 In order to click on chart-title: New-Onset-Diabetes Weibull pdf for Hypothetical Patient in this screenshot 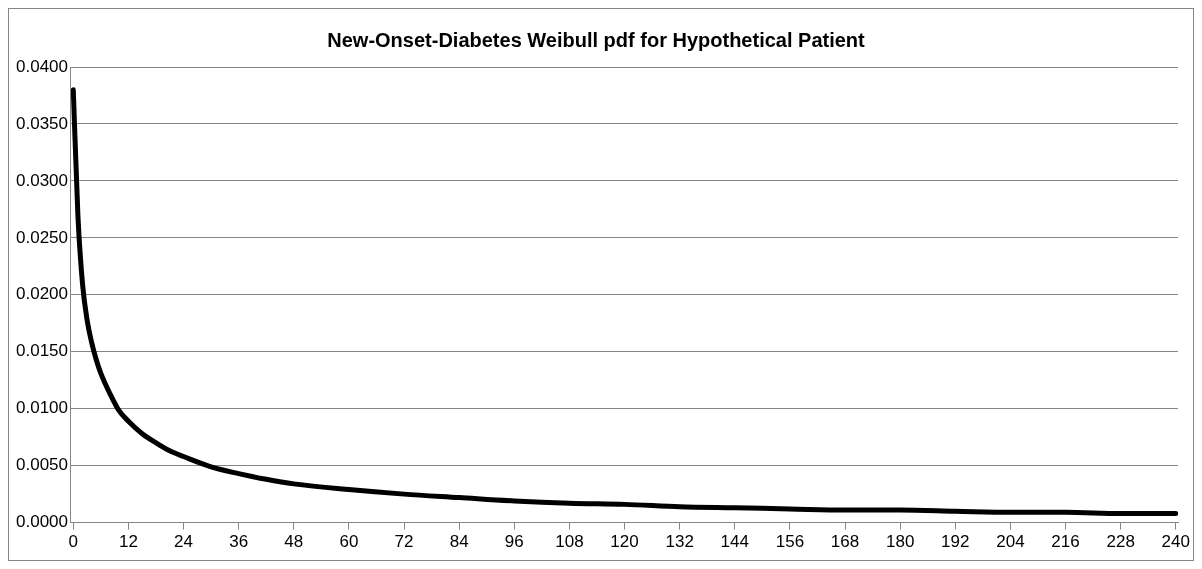, I will do `click(596, 39)`.